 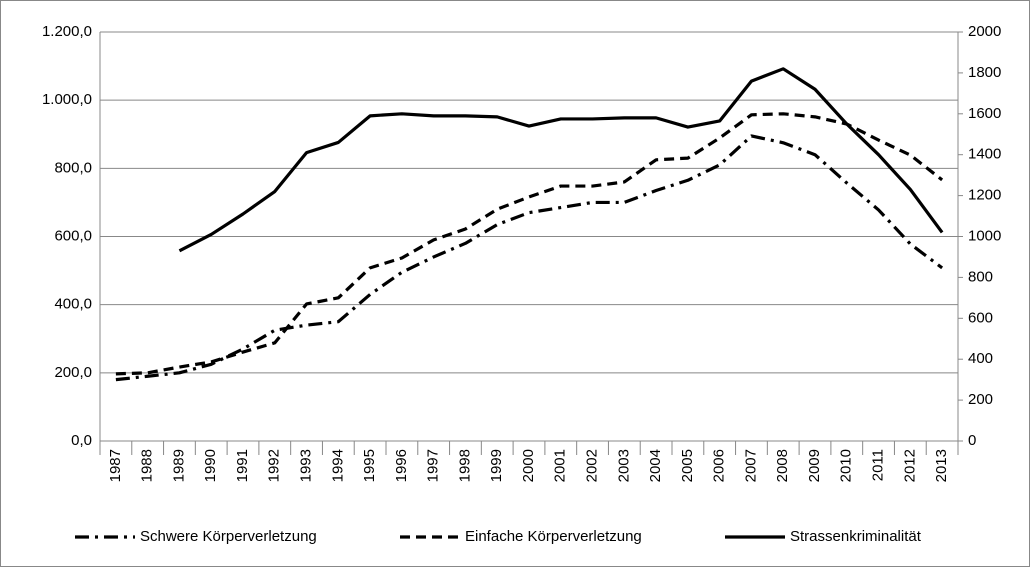 What do you see at coordinates (115, 465) in the screenshot?
I see `x-tick-label: 1987` at bounding box center [115, 465].